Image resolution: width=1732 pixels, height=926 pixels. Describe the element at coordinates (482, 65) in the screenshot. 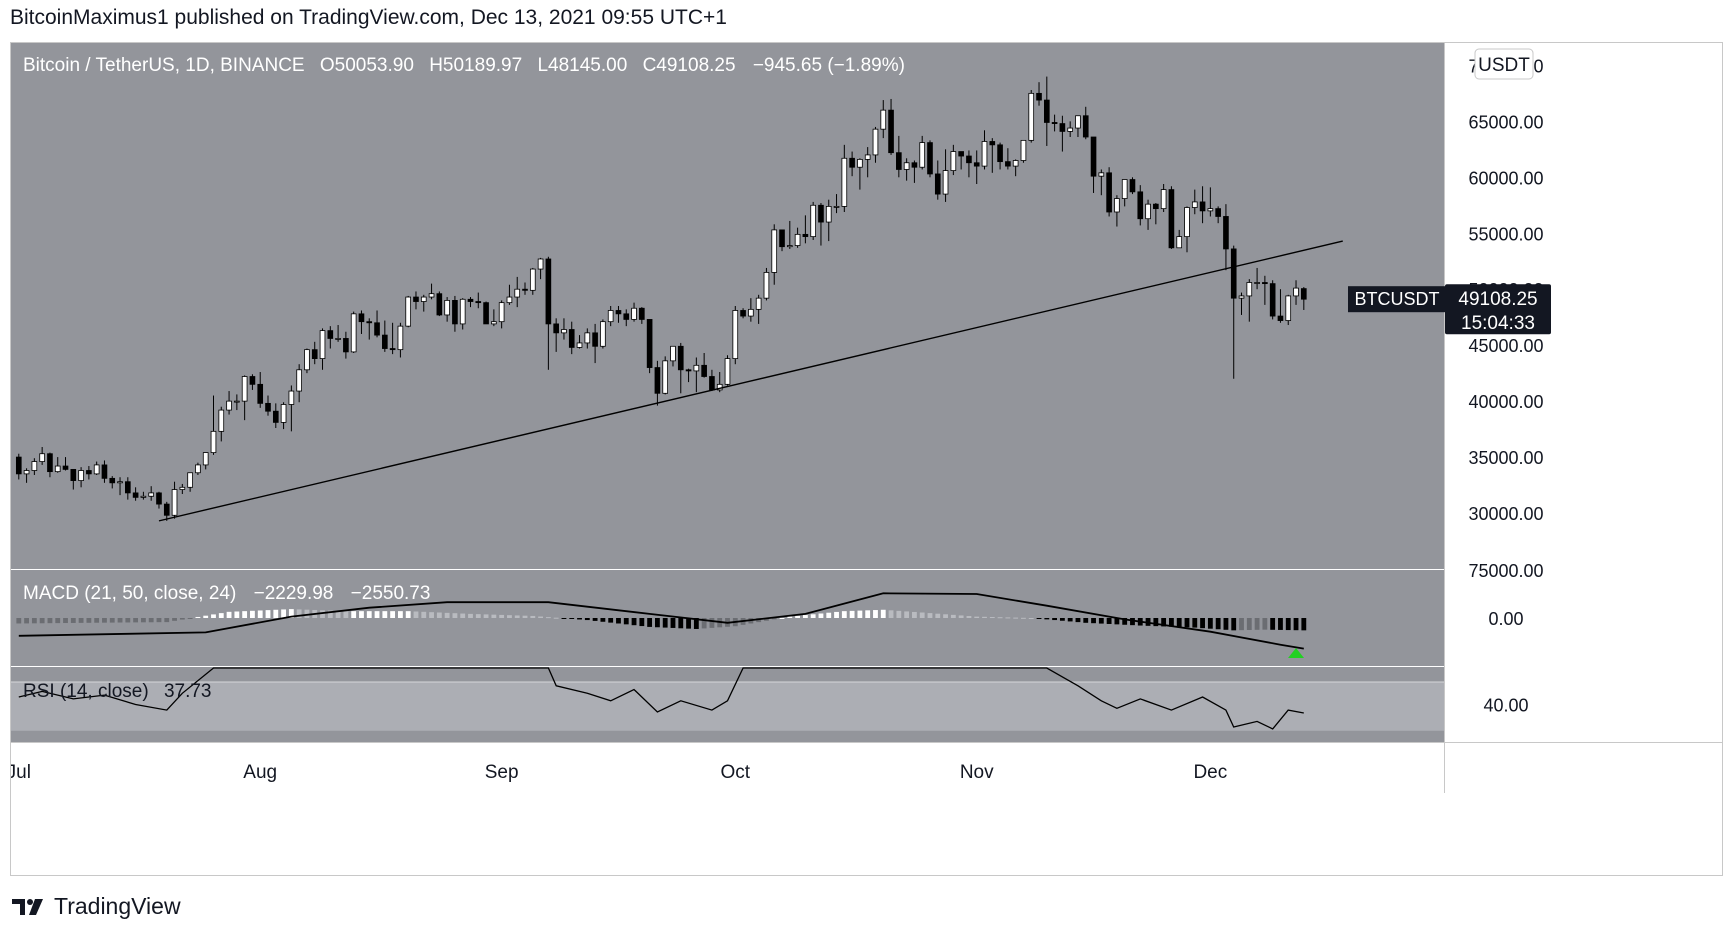

I see `high-value: 50189.97` at that location.